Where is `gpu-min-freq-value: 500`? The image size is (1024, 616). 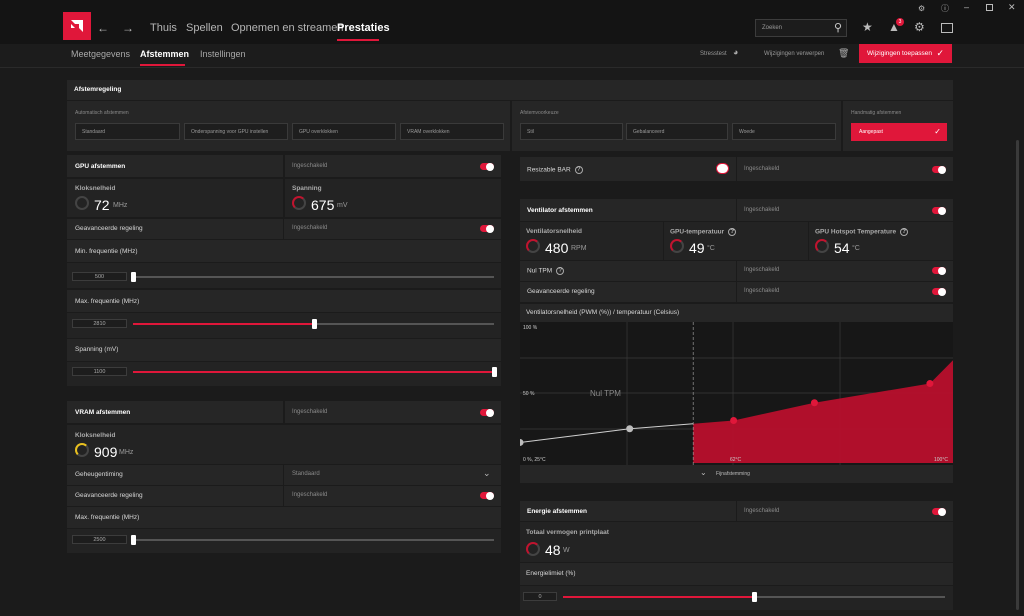 gpu-min-freq-value: 500 is located at coordinates (99, 276).